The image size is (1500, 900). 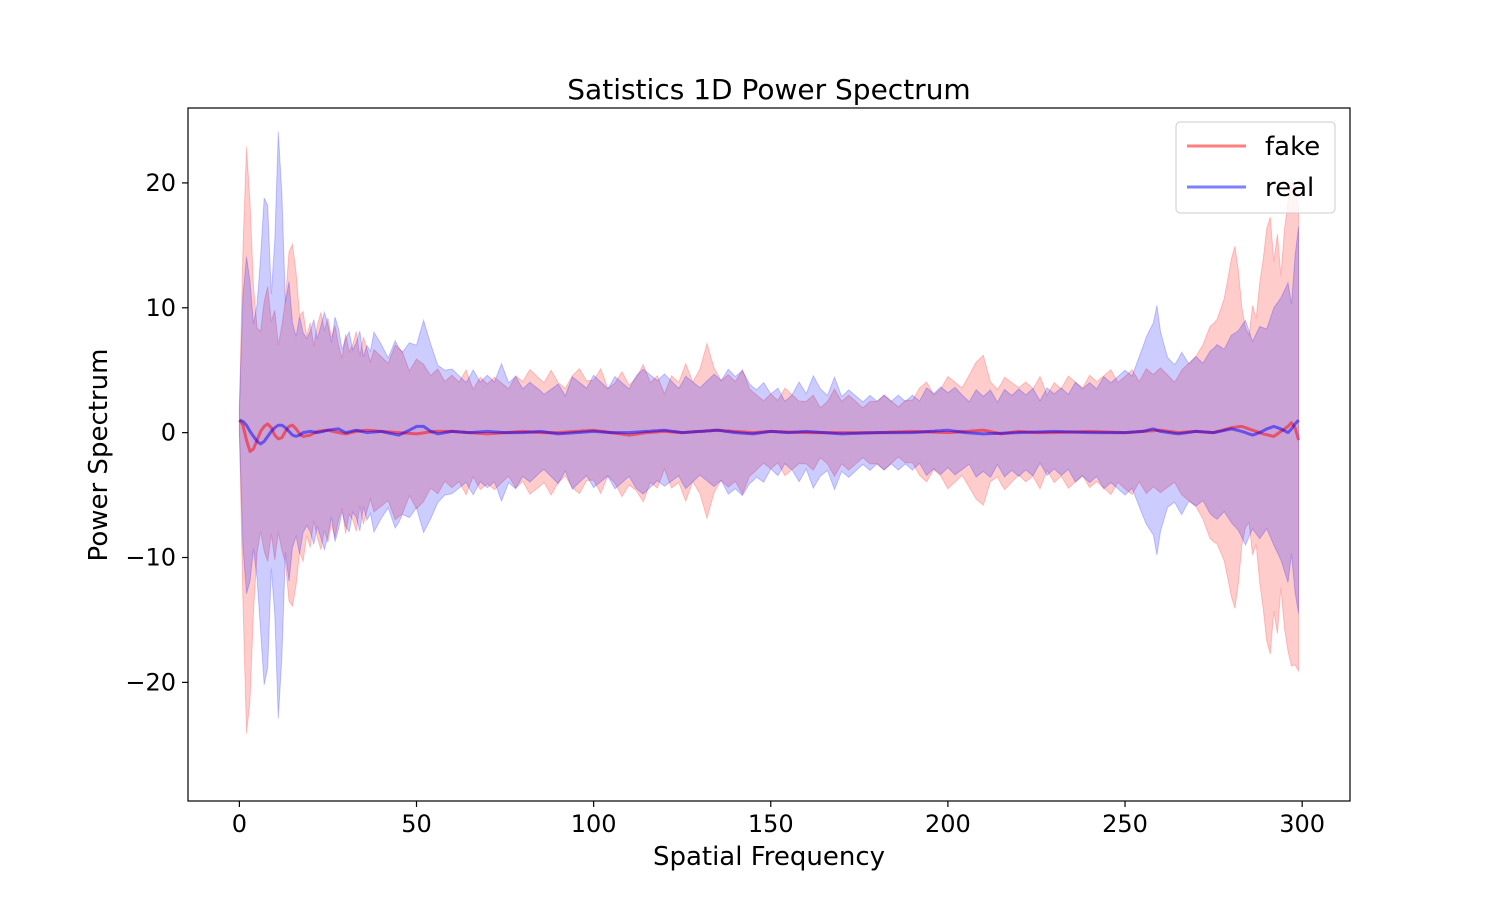 I want to click on x-tick-label: 200, so click(x=948, y=824).